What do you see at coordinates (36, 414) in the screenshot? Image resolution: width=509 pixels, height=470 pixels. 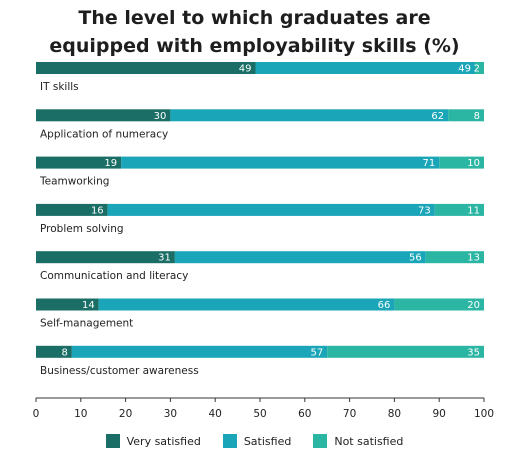 I see `x-tick-label-0: 0` at bounding box center [36, 414].